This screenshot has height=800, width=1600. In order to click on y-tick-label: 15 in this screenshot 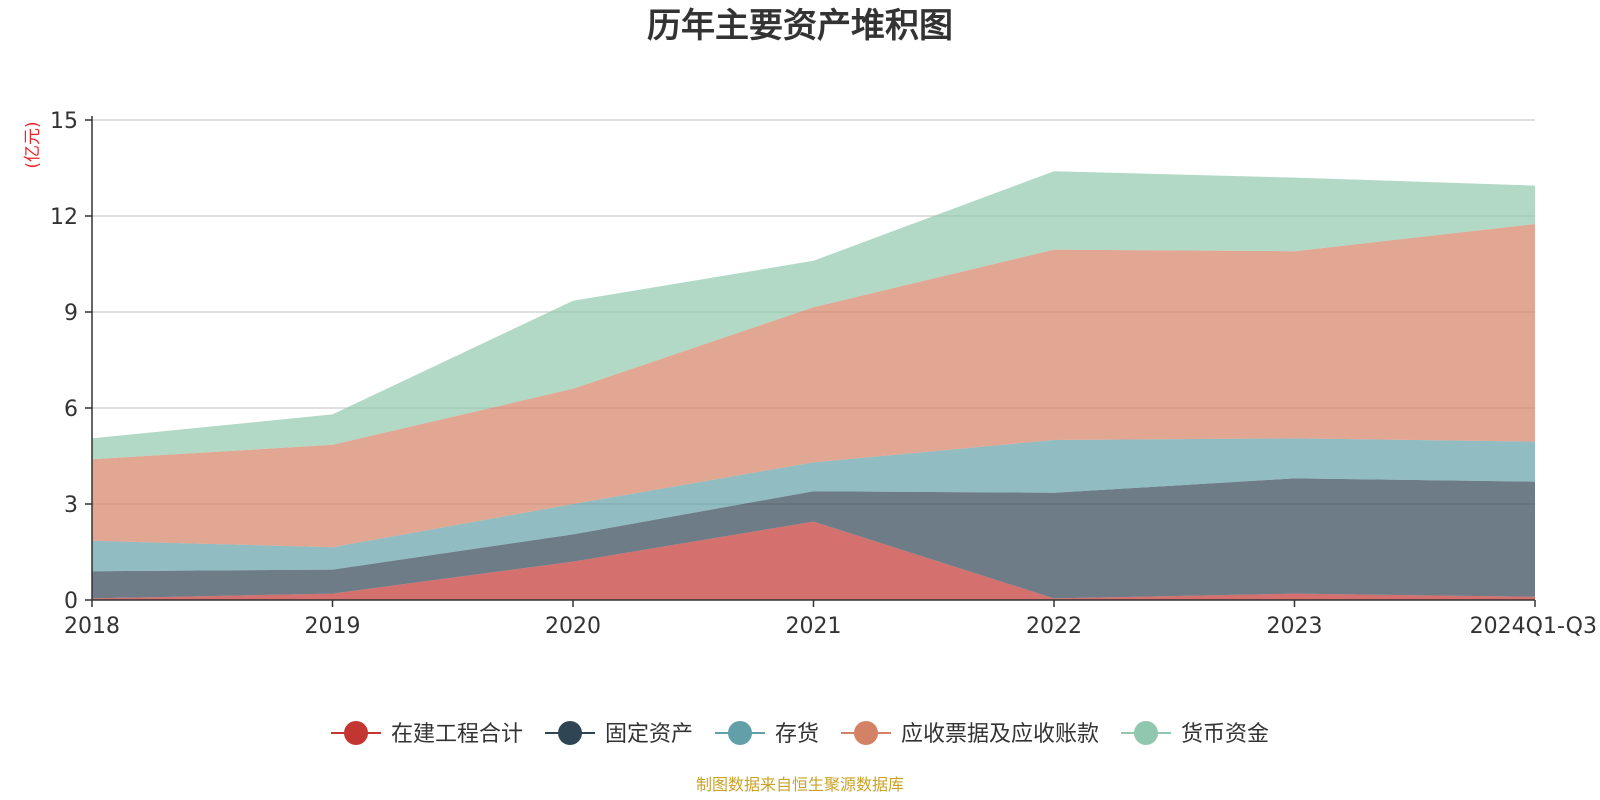, I will do `click(64, 121)`.